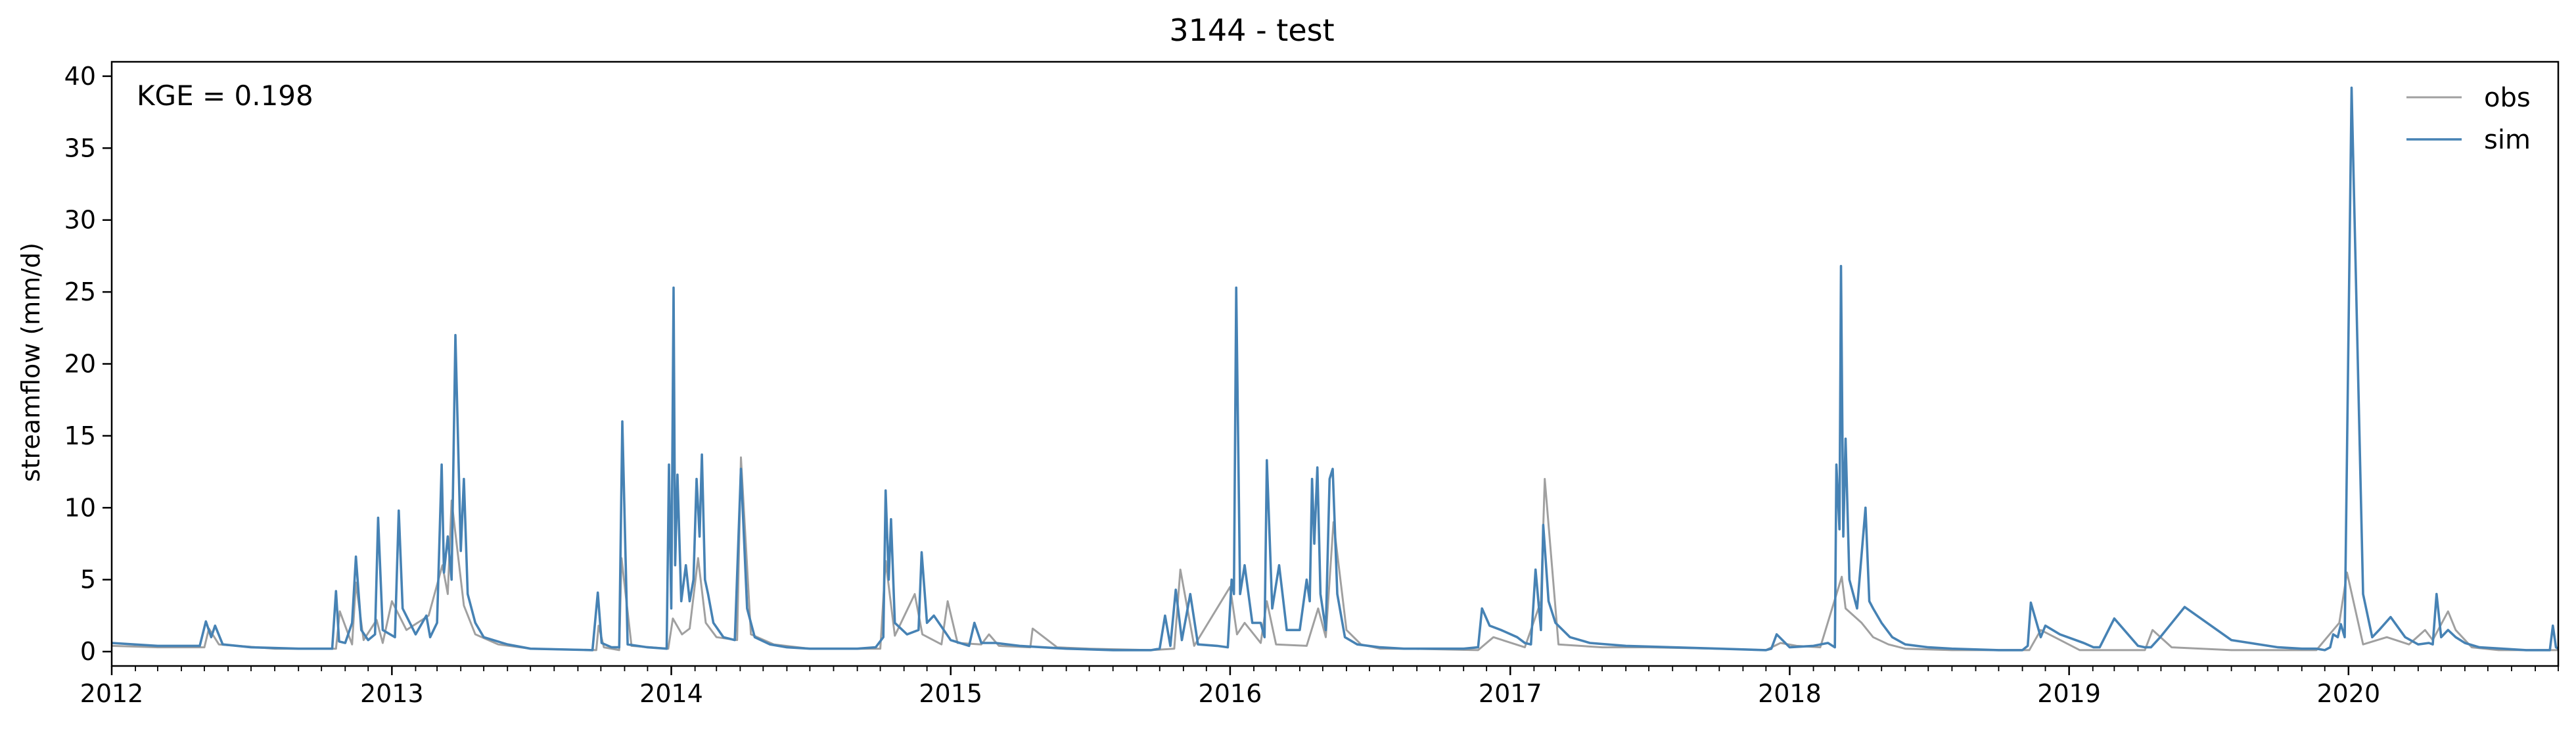 Image resolution: width=2576 pixels, height=735 pixels. I want to click on y-tick-label: 20, so click(80, 364).